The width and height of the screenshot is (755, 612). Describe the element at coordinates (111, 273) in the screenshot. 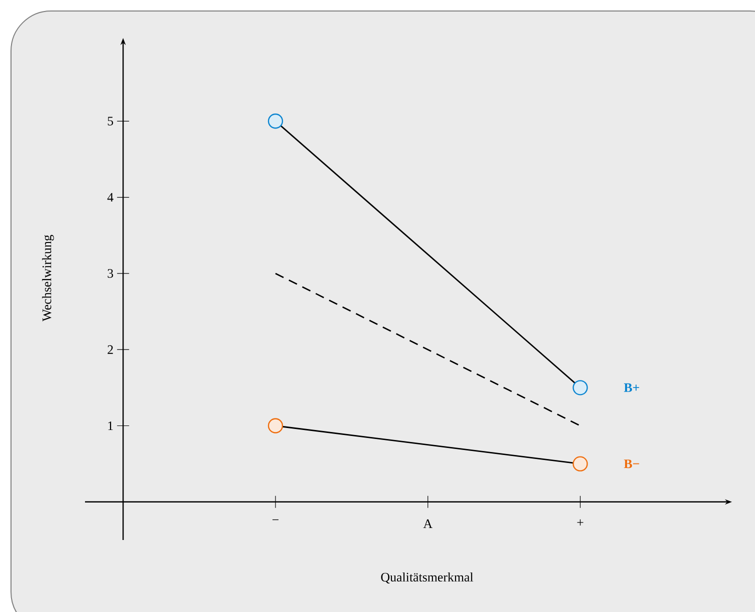

I see `y-tick-label: 3` at that location.